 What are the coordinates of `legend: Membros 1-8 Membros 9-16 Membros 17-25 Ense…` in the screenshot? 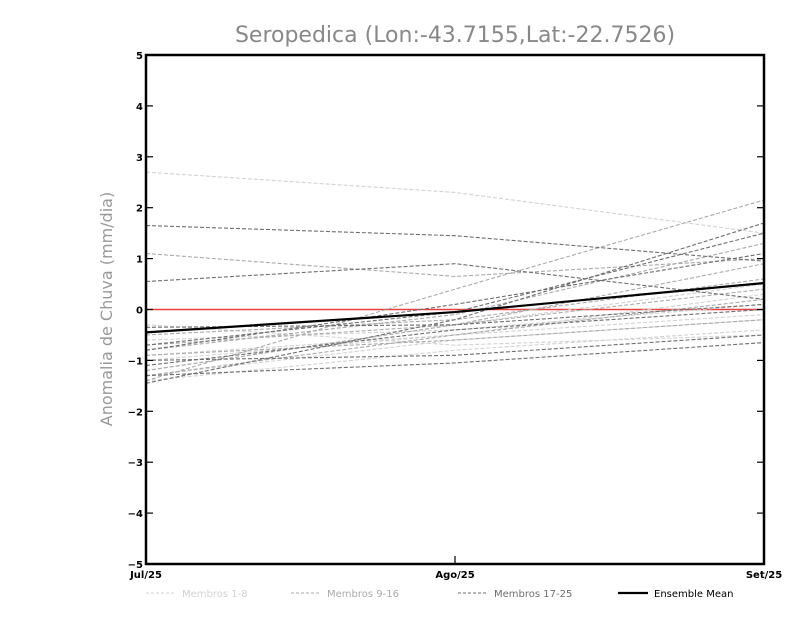 It's located at (439, 594).